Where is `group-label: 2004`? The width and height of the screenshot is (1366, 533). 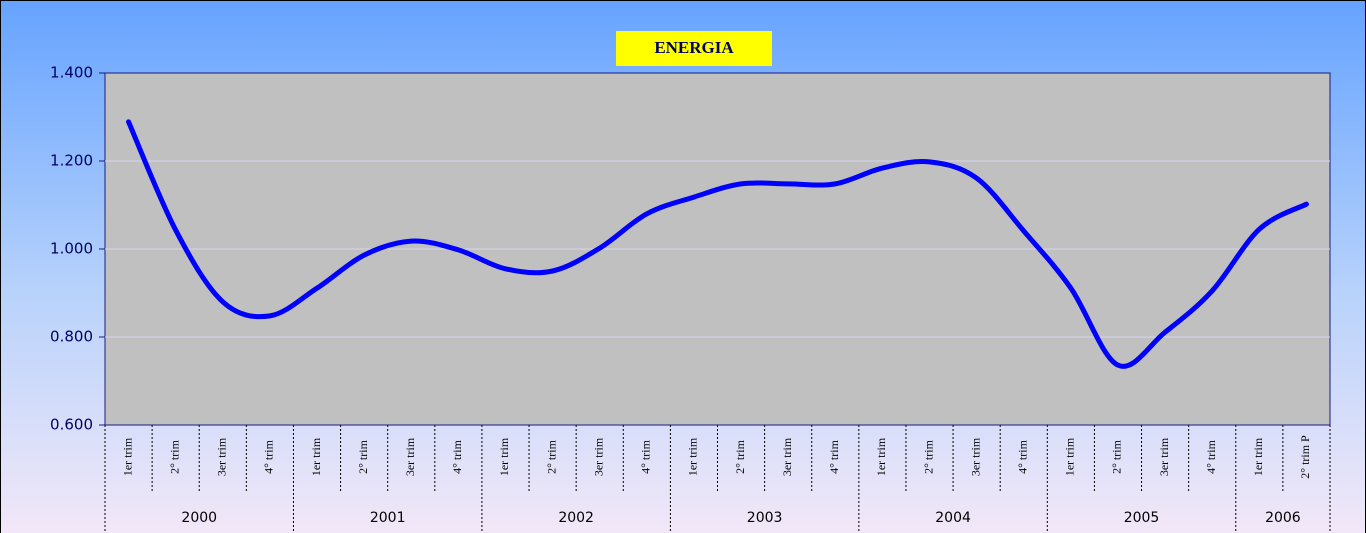 group-label: 2004 is located at coordinates (953, 518).